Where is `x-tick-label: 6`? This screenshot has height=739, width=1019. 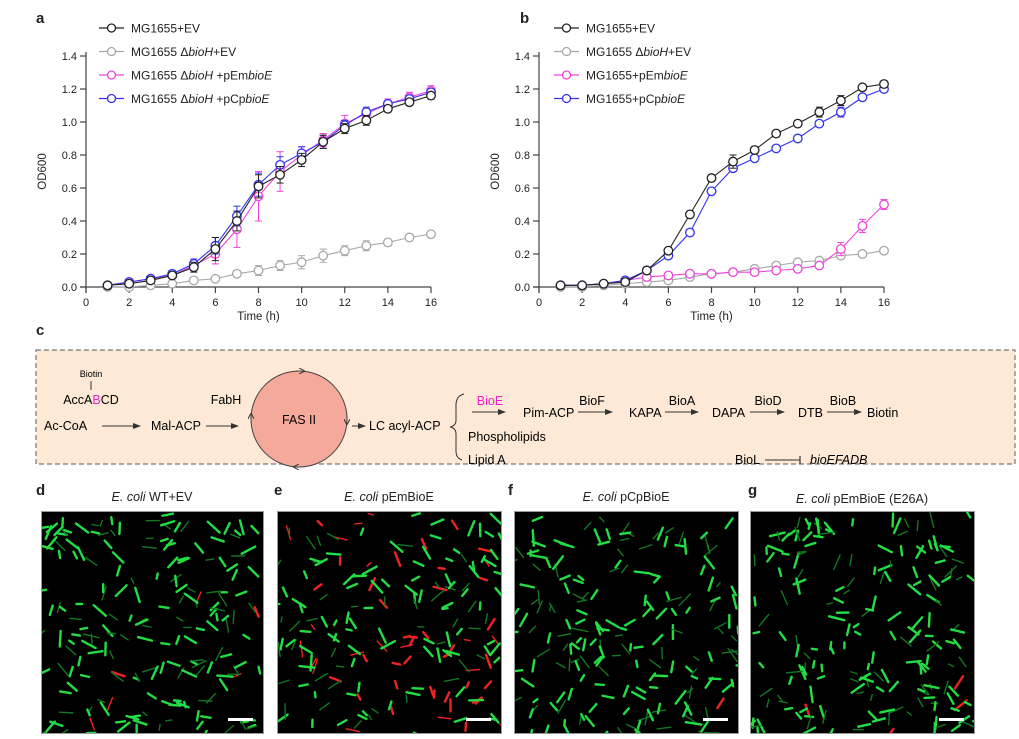
x-tick-label: 6 is located at coordinates (668, 303).